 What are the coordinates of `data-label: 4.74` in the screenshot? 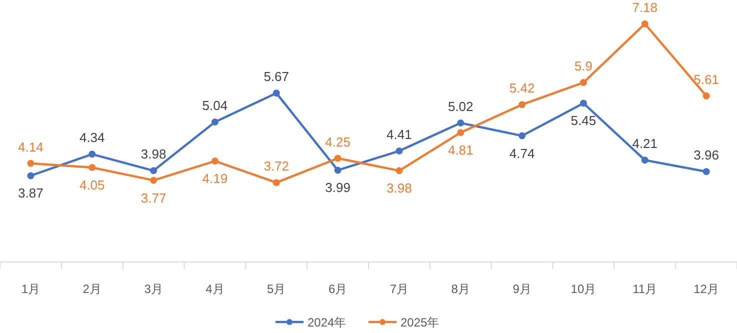 It's located at (522, 153).